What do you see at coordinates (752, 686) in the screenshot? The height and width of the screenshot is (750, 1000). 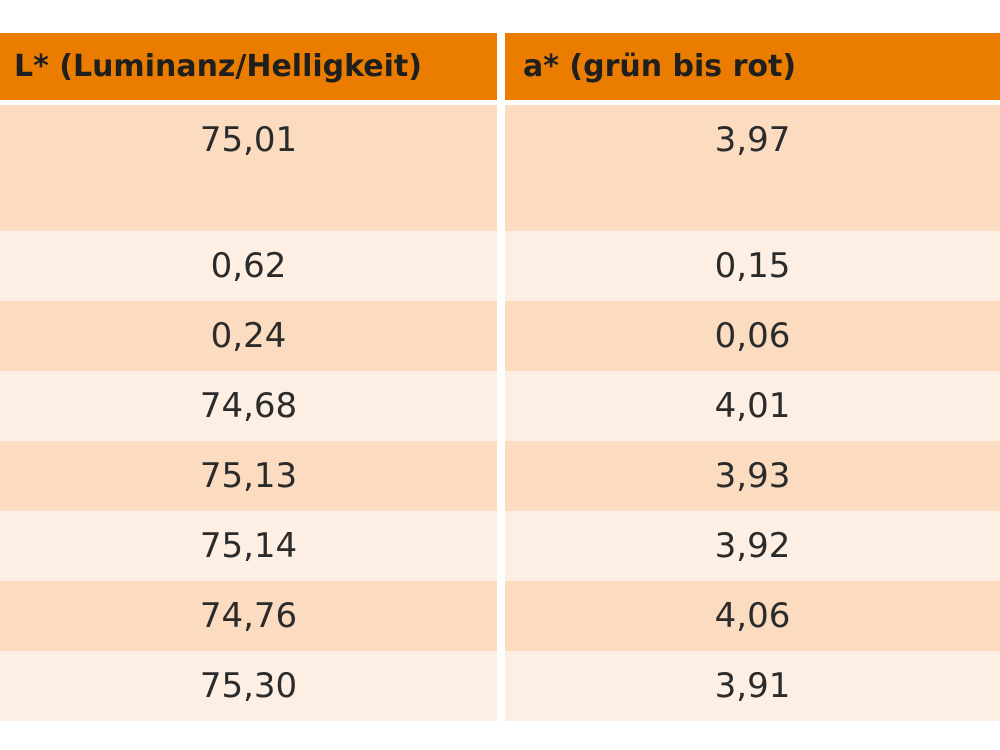 I see `cell-green-red: 3,91` at bounding box center [752, 686].